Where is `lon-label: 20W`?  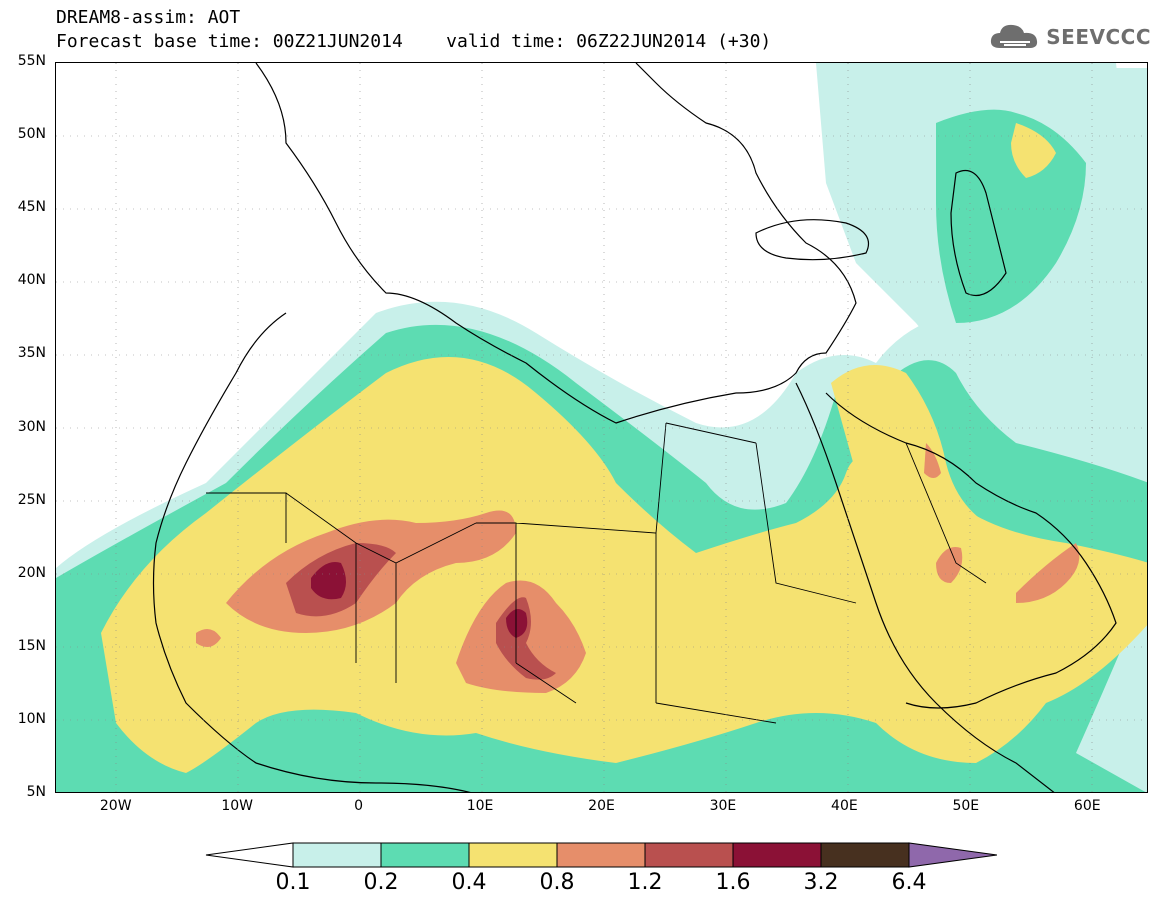 lon-label: 20W is located at coordinates (115, 806).